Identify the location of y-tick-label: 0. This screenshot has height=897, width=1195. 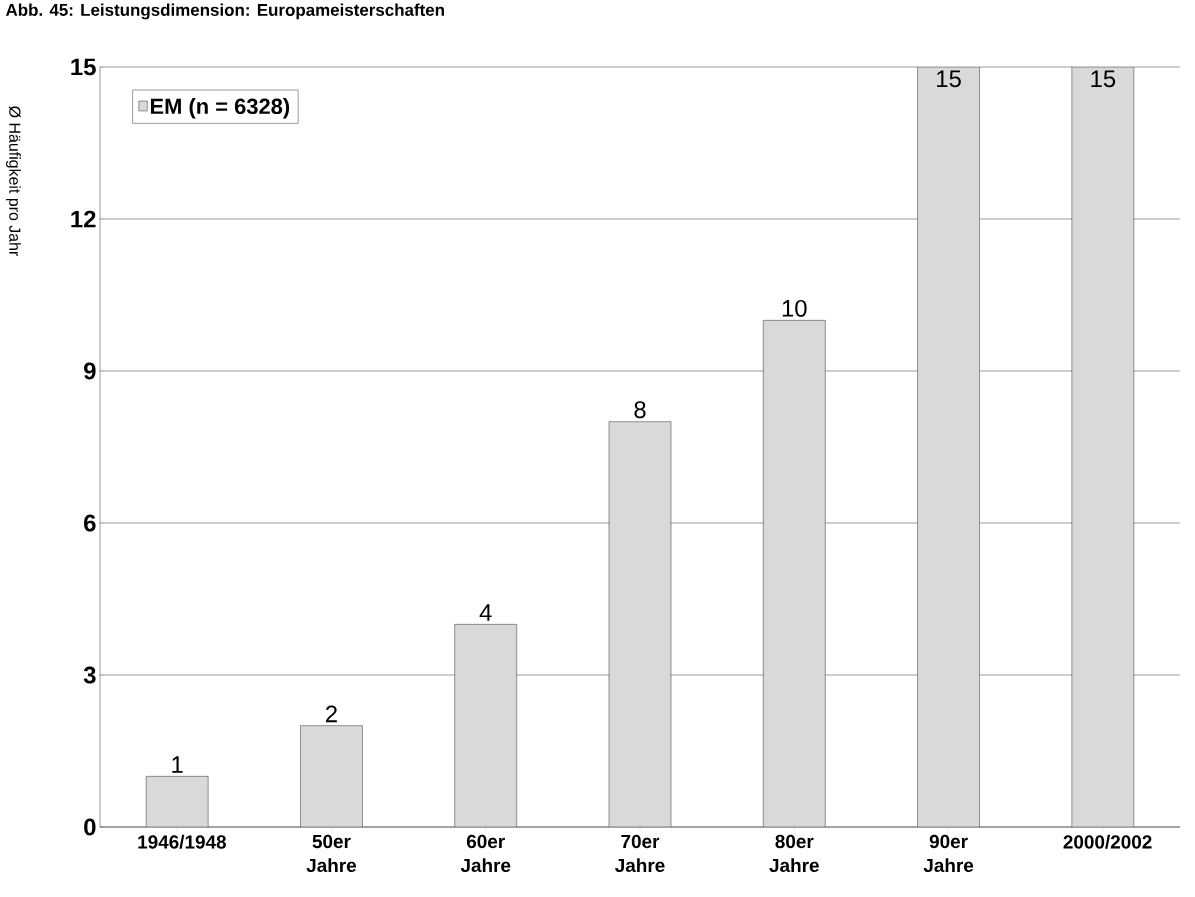
(90, 827).